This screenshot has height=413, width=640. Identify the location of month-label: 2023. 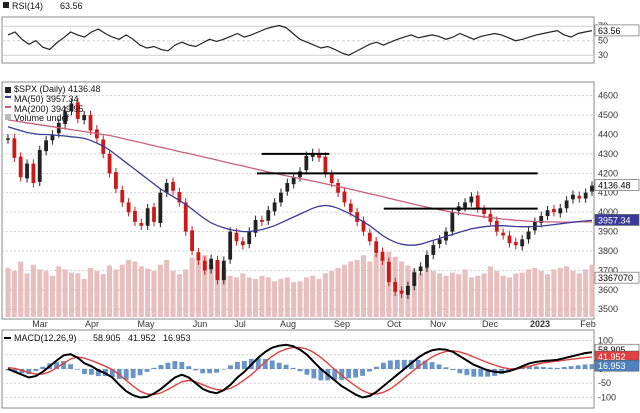
(540, 324).